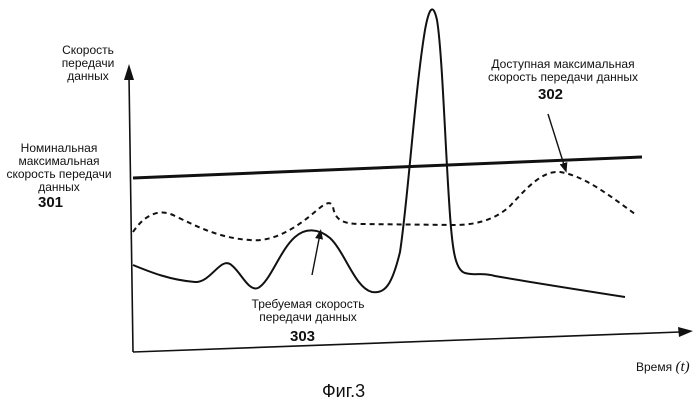 The height and width of the screenshot is (405, 699). What do you see at coordinates (682, 367) in the screenshot?
I see `x-axis-symbol: (t)` at bounding box center [682, 367].